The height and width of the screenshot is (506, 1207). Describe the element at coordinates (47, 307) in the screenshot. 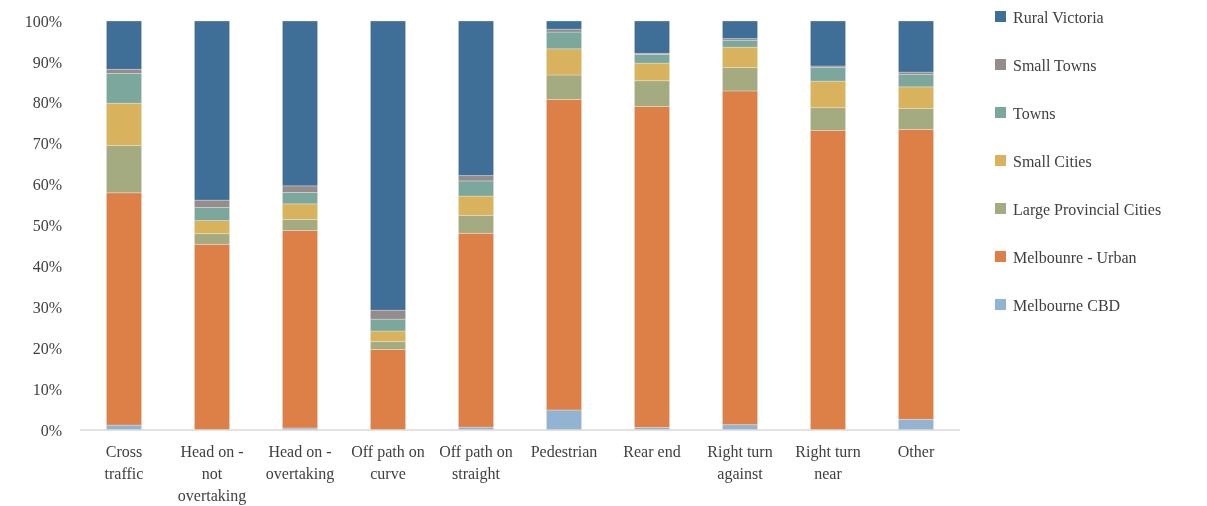

I see `y-tick-label: 30%` at that location.